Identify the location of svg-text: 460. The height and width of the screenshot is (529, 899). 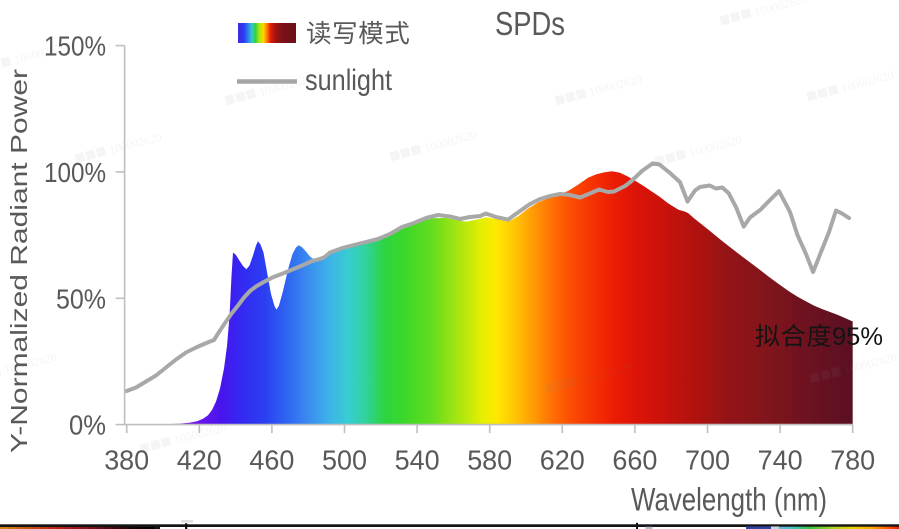
(271, 460).